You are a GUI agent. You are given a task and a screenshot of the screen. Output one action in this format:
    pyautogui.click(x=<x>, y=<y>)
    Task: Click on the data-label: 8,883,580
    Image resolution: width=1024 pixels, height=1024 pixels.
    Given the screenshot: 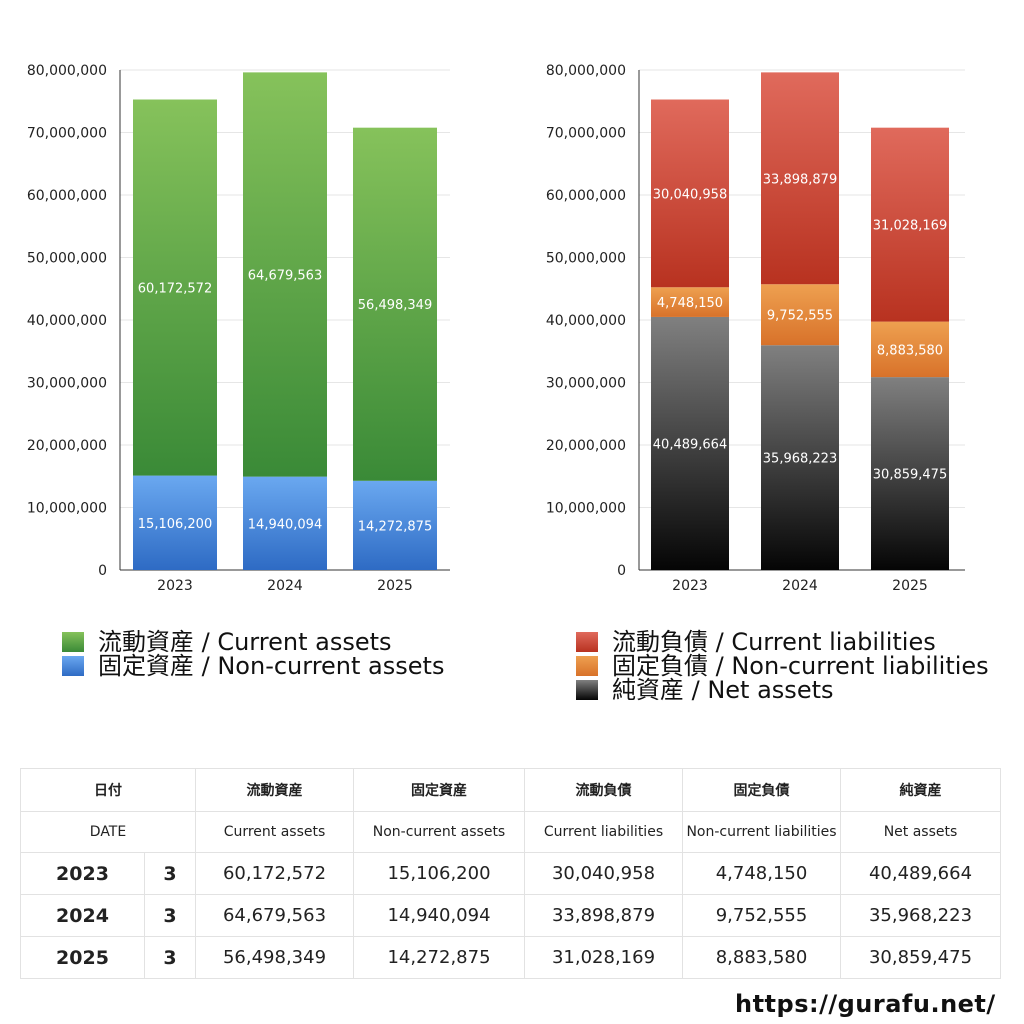 What is the action you would take?
    pyautogui.click(x=910, y=350)
    